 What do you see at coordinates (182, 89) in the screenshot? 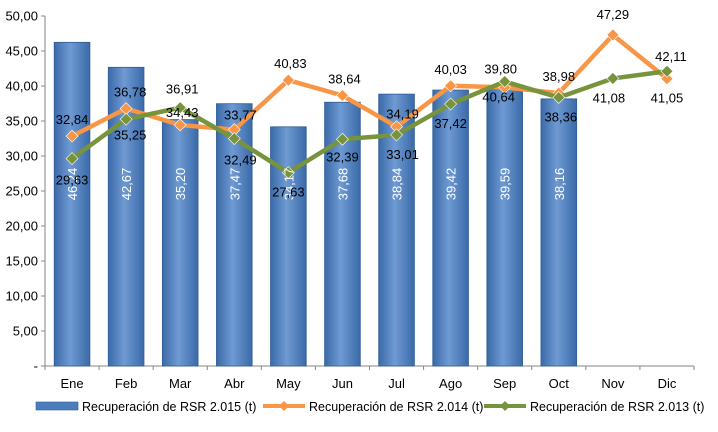
I see `line-value-label: 36,91` at bounding box center [182, 89].